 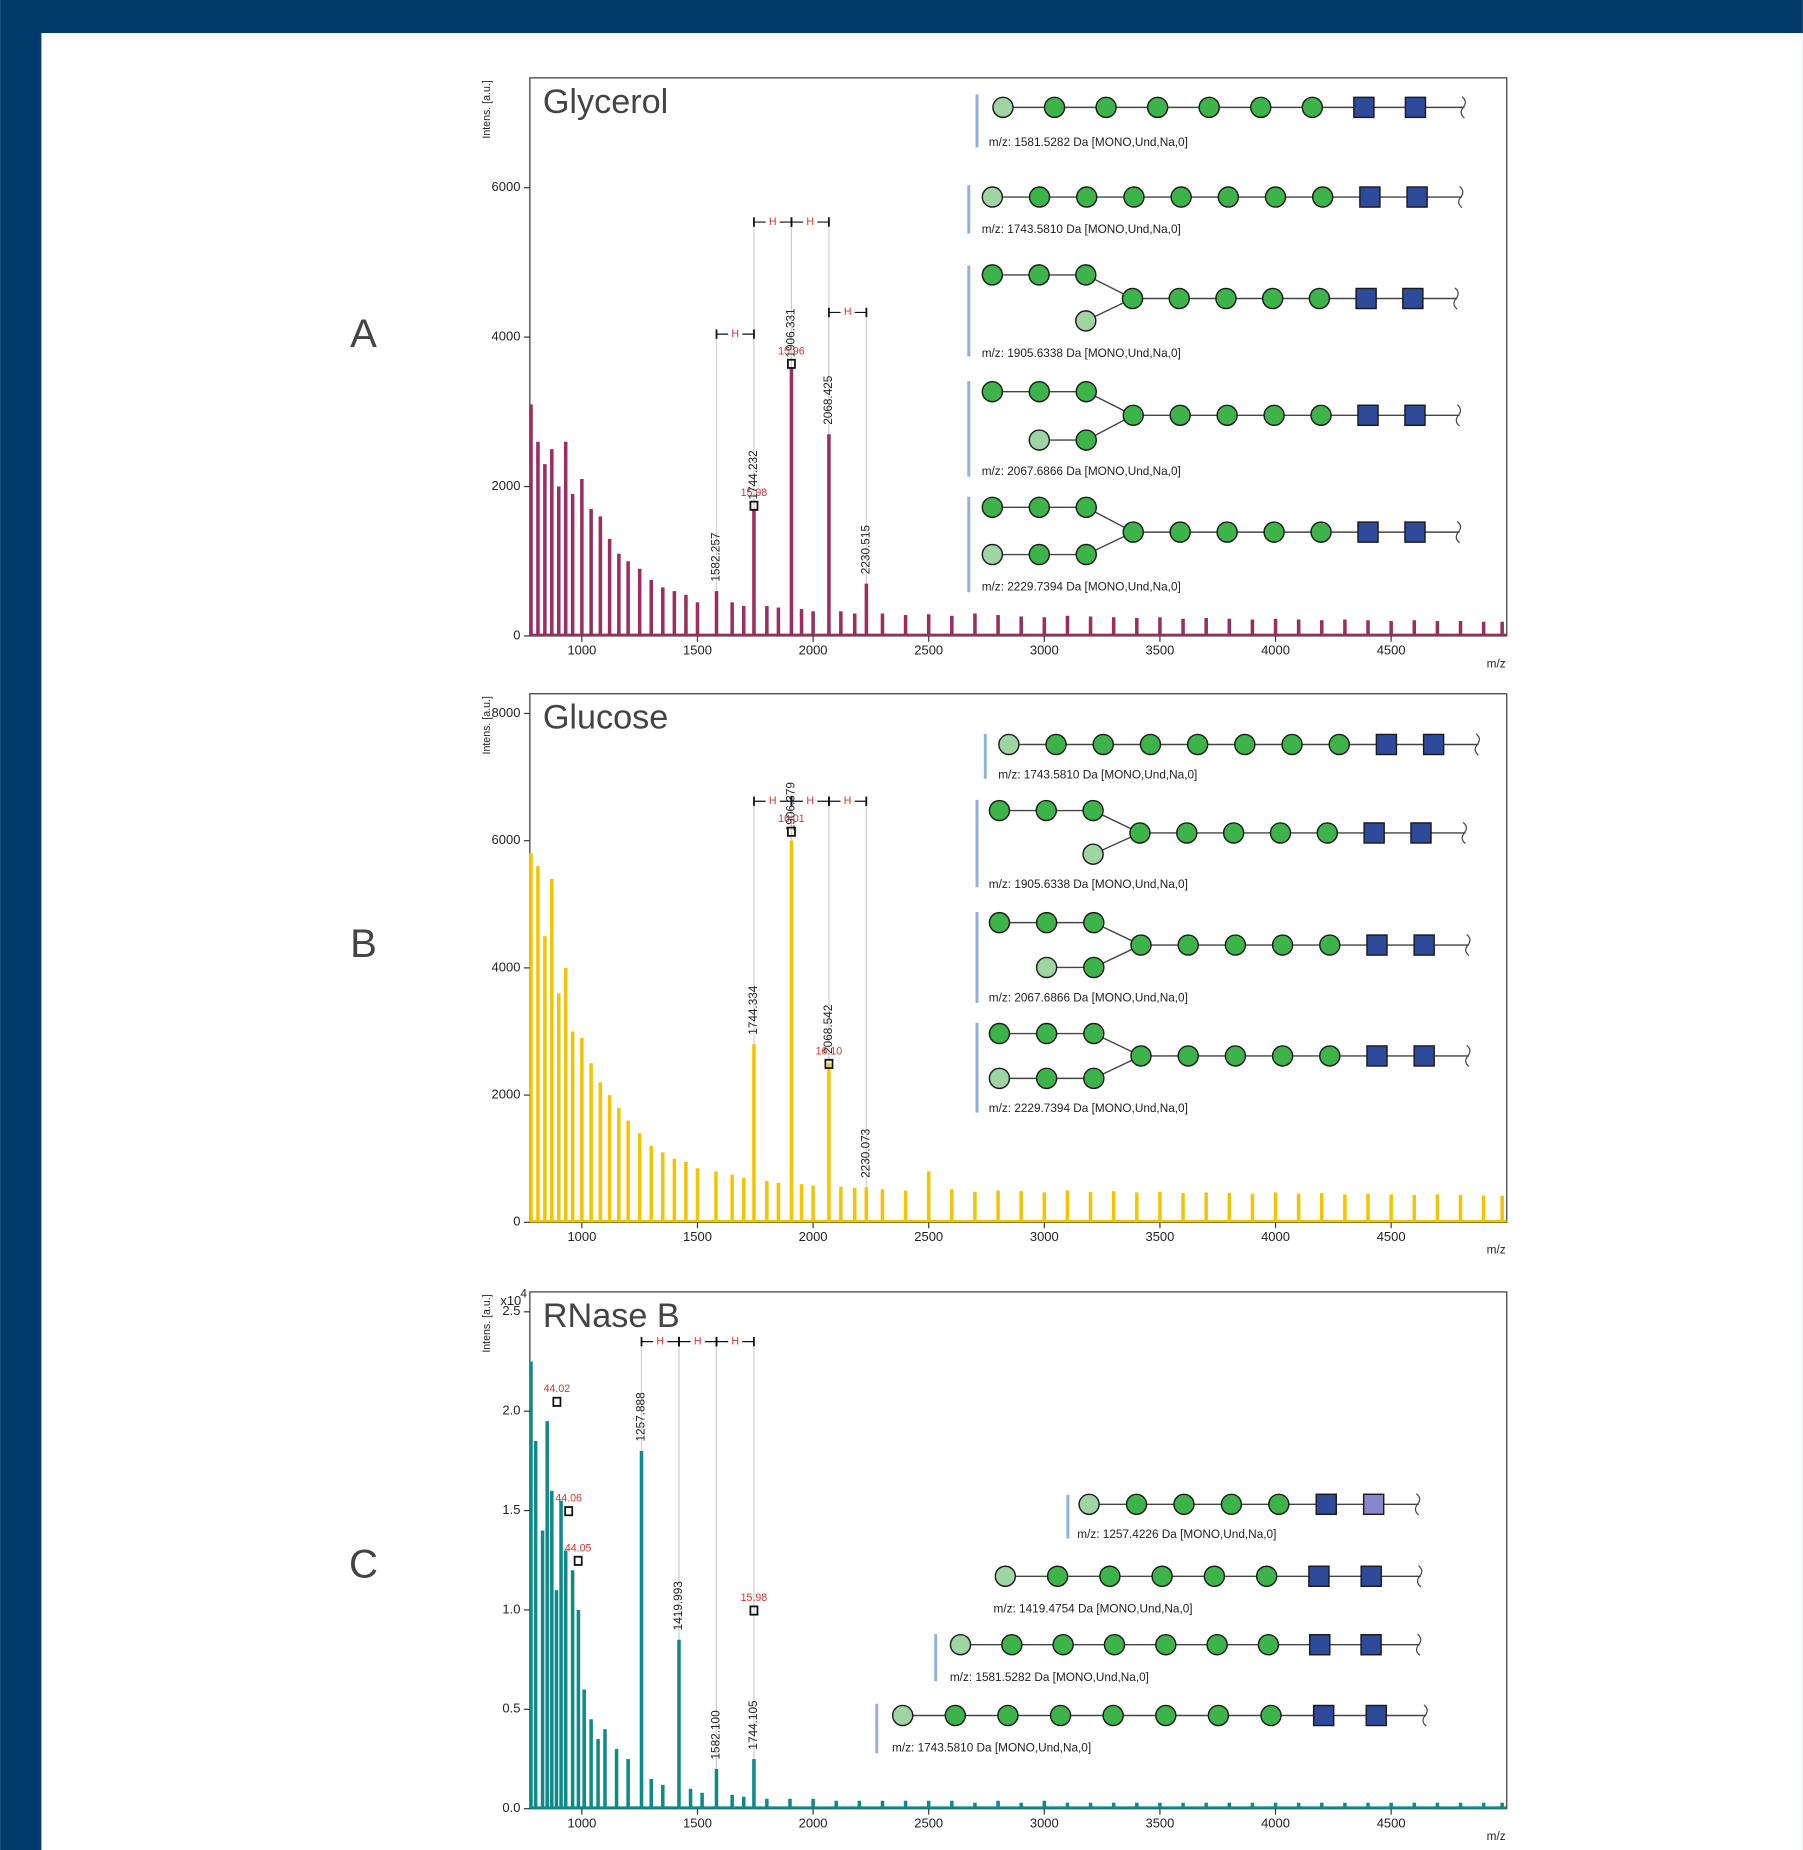 I want to click on panel-label: A, so click(x=363, y=334).